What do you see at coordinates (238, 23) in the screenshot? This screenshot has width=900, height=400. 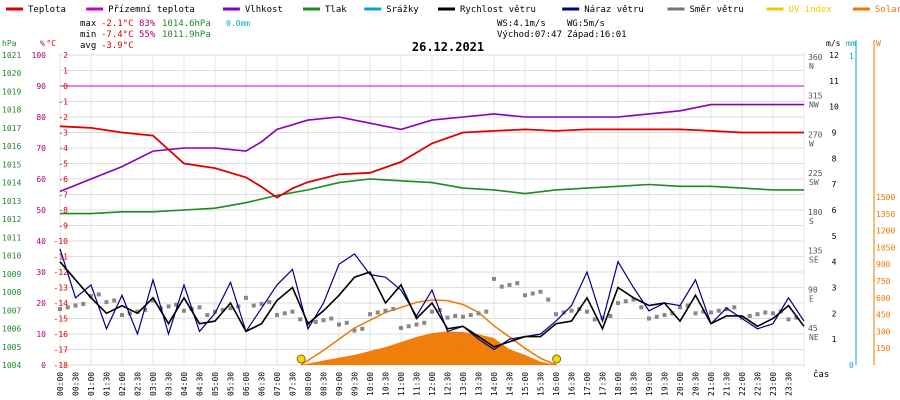 I see `stat-max-rain: 0.0mm` at bounding box center [238, 23].